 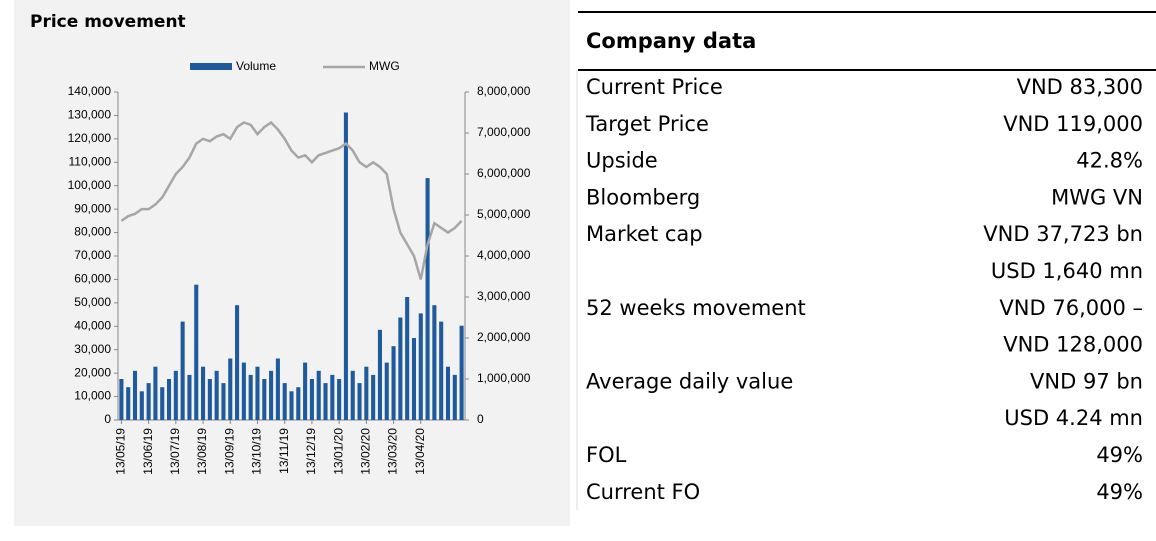 What do you see at coordinates (256, 66) in the screenshot?
I see `legend-label: Volume` at bounding box center [256, 66].